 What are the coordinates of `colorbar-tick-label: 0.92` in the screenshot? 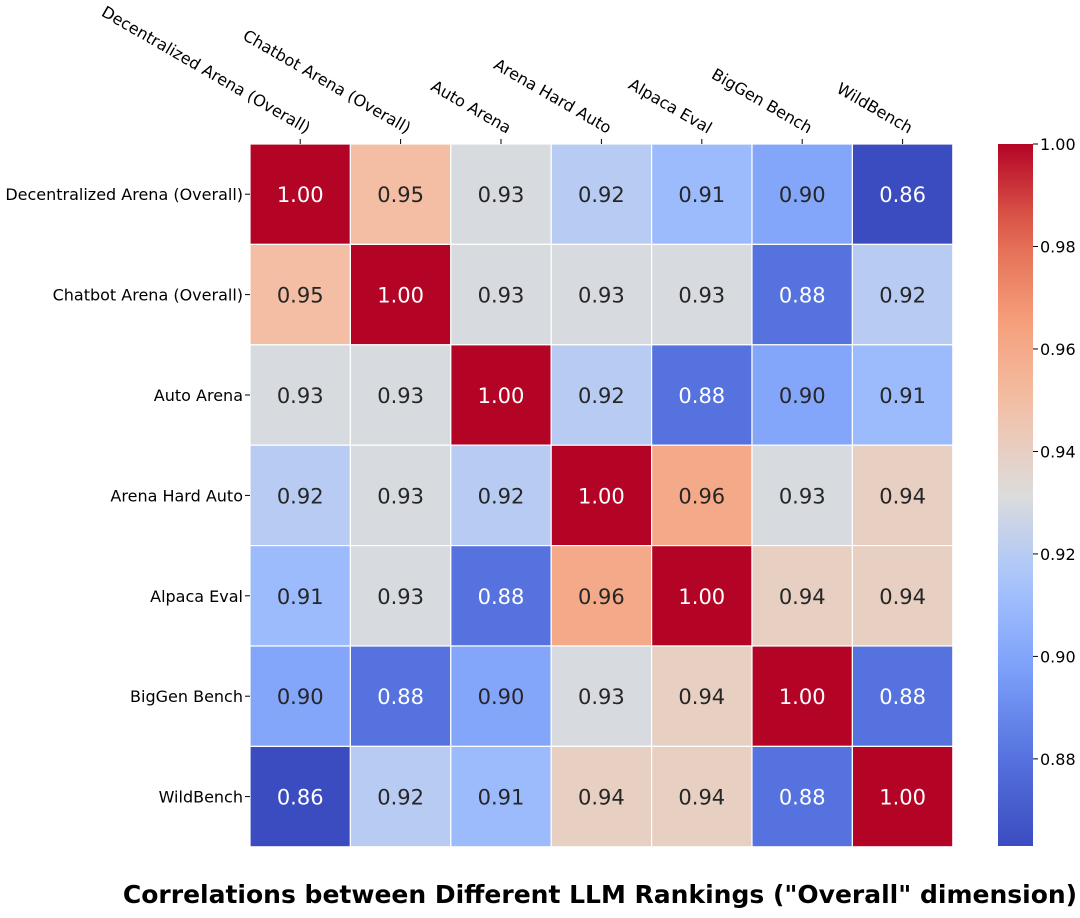 It's located at (1058, 554).